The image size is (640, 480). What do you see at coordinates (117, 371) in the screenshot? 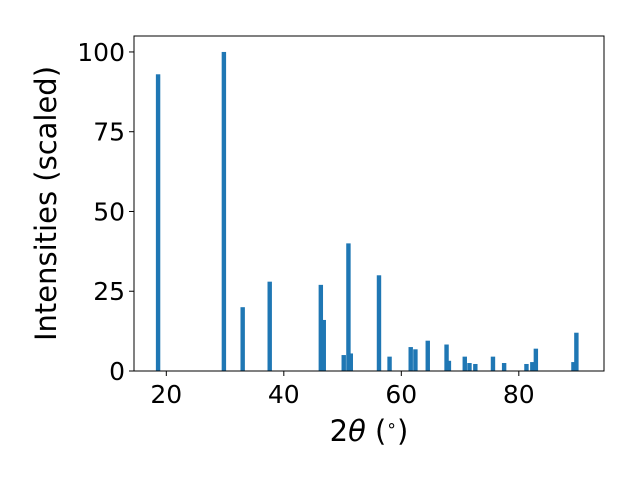
I see `y-tick-label: 0` at bounding box center [117, 371].